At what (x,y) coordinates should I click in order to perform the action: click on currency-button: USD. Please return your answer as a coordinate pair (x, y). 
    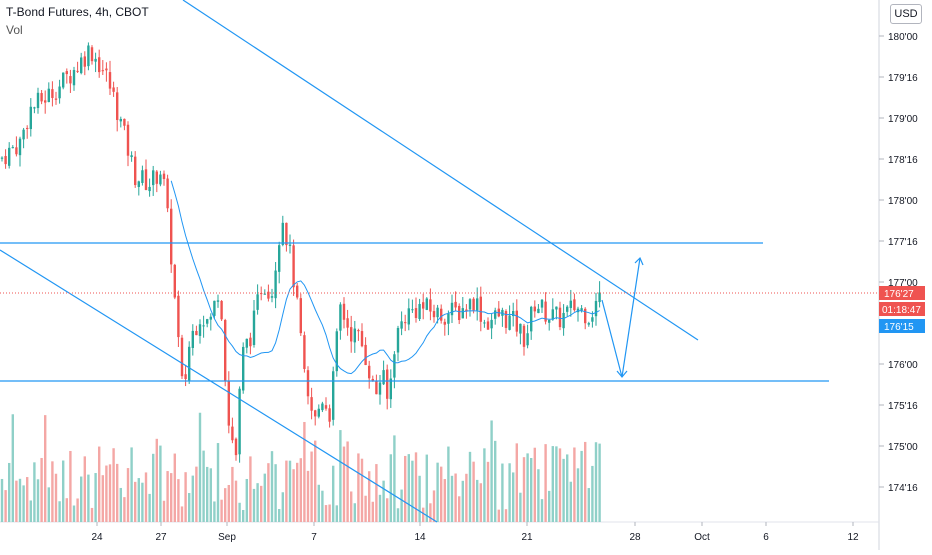
    Looking at the image, I should click on (906, 14).